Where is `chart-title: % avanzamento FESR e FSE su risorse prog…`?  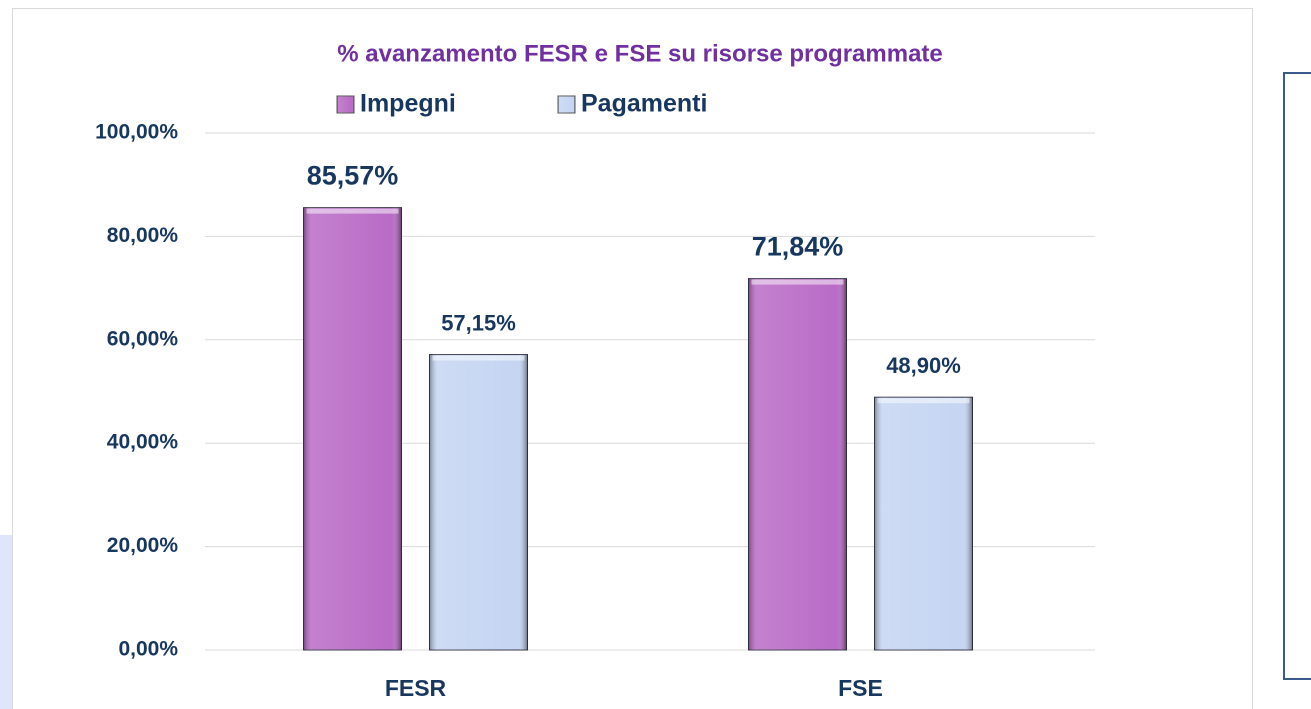
chart-title: % avanzamento FESR e FSE su risorse prog… is located at coordinates (640, 53).